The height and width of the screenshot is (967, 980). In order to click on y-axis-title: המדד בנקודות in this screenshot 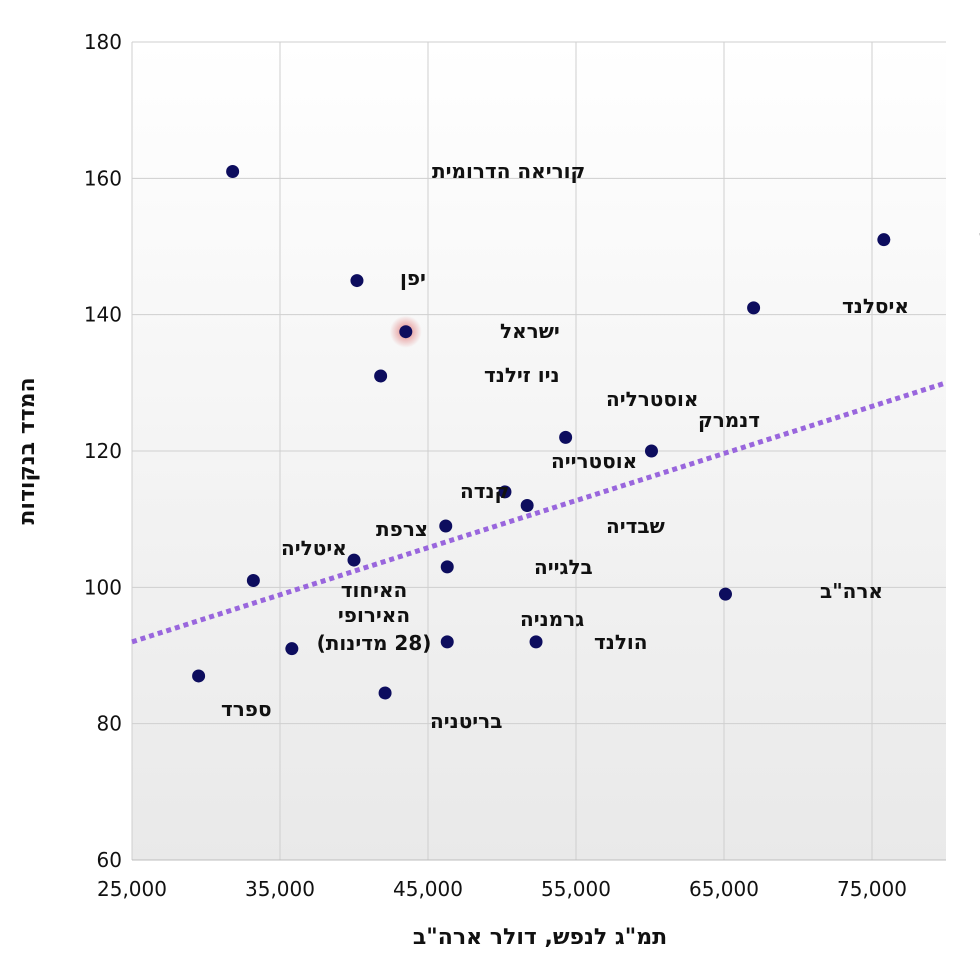, I will do `click(27, 450)`.